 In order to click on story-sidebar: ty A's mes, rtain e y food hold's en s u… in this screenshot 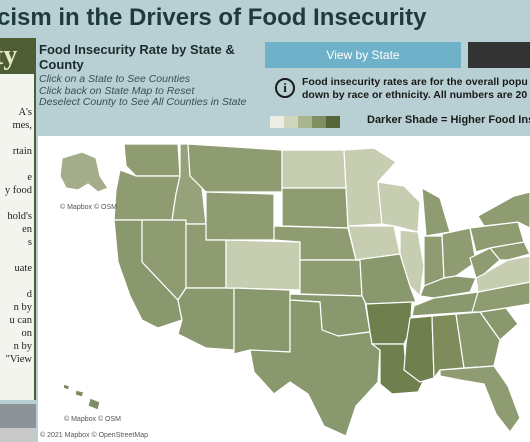, I will do `click(18, 219)`.